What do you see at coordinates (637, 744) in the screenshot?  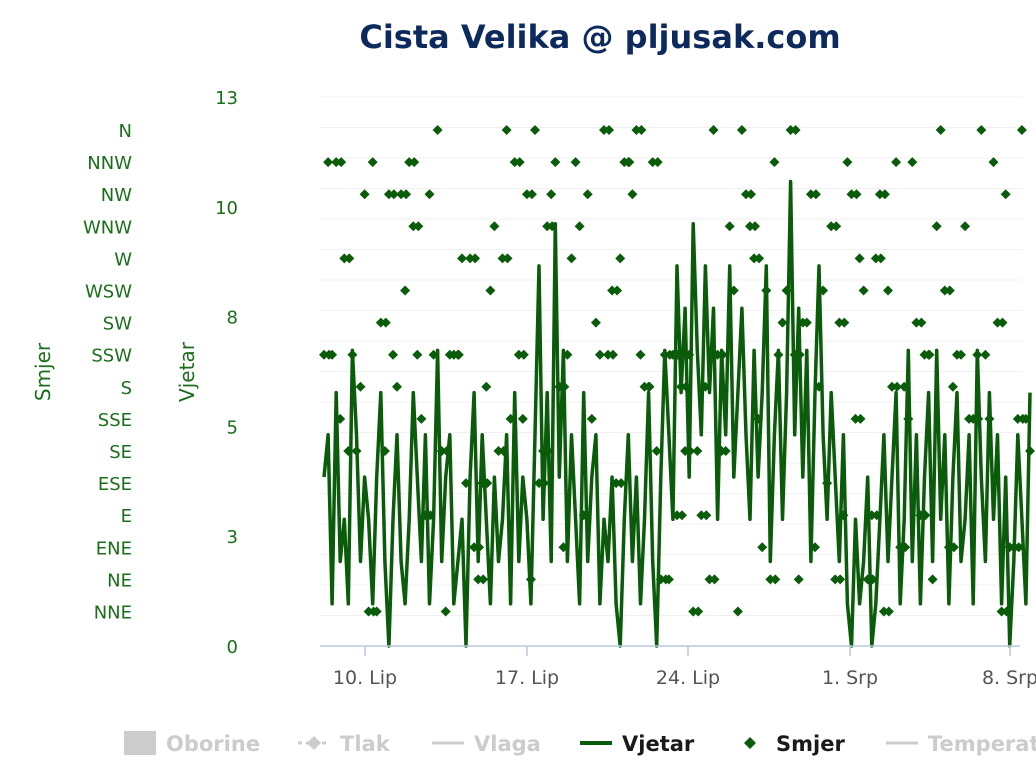 I see `legend-item-vjetar: Vjetar` at bounding box center [637, 744].